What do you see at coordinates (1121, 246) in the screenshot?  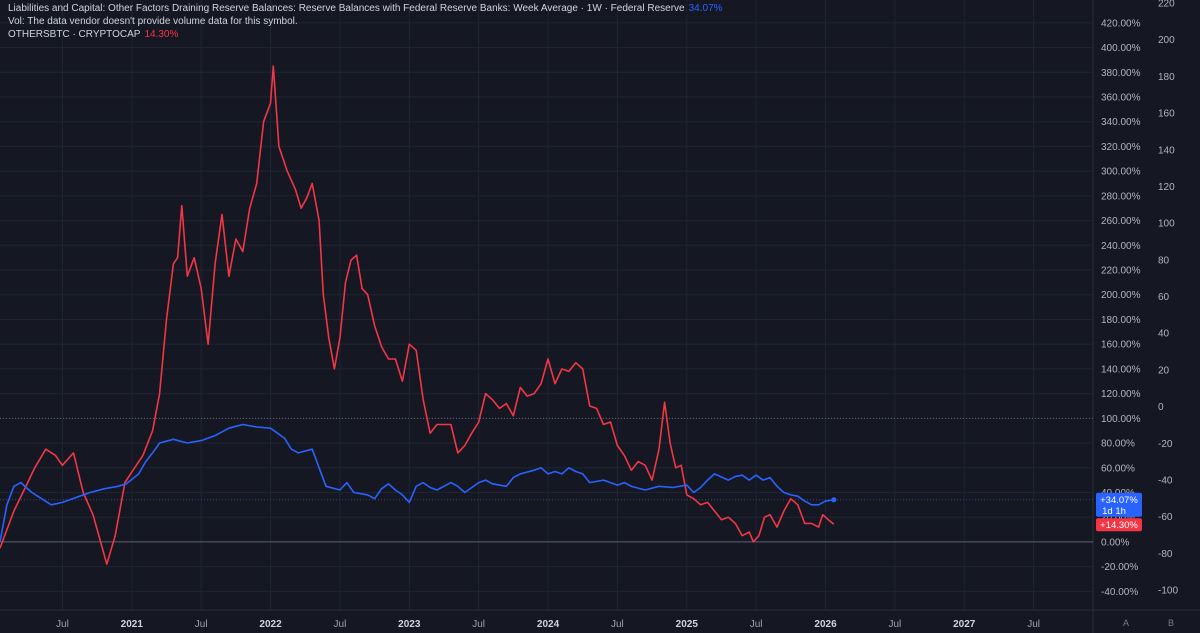 I see `percent-axis-tick-label: 240.00%` at bounding box center [1121, 246].